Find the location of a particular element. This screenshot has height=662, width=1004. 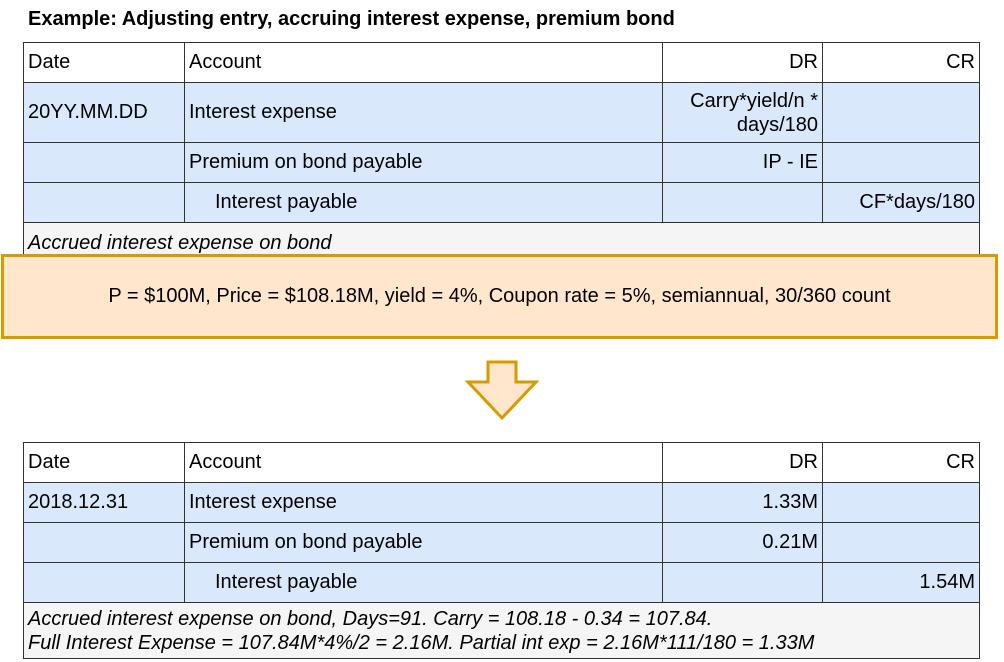

table-row: Premium on bond payable 0.21M is located at coordinates (501, 542).